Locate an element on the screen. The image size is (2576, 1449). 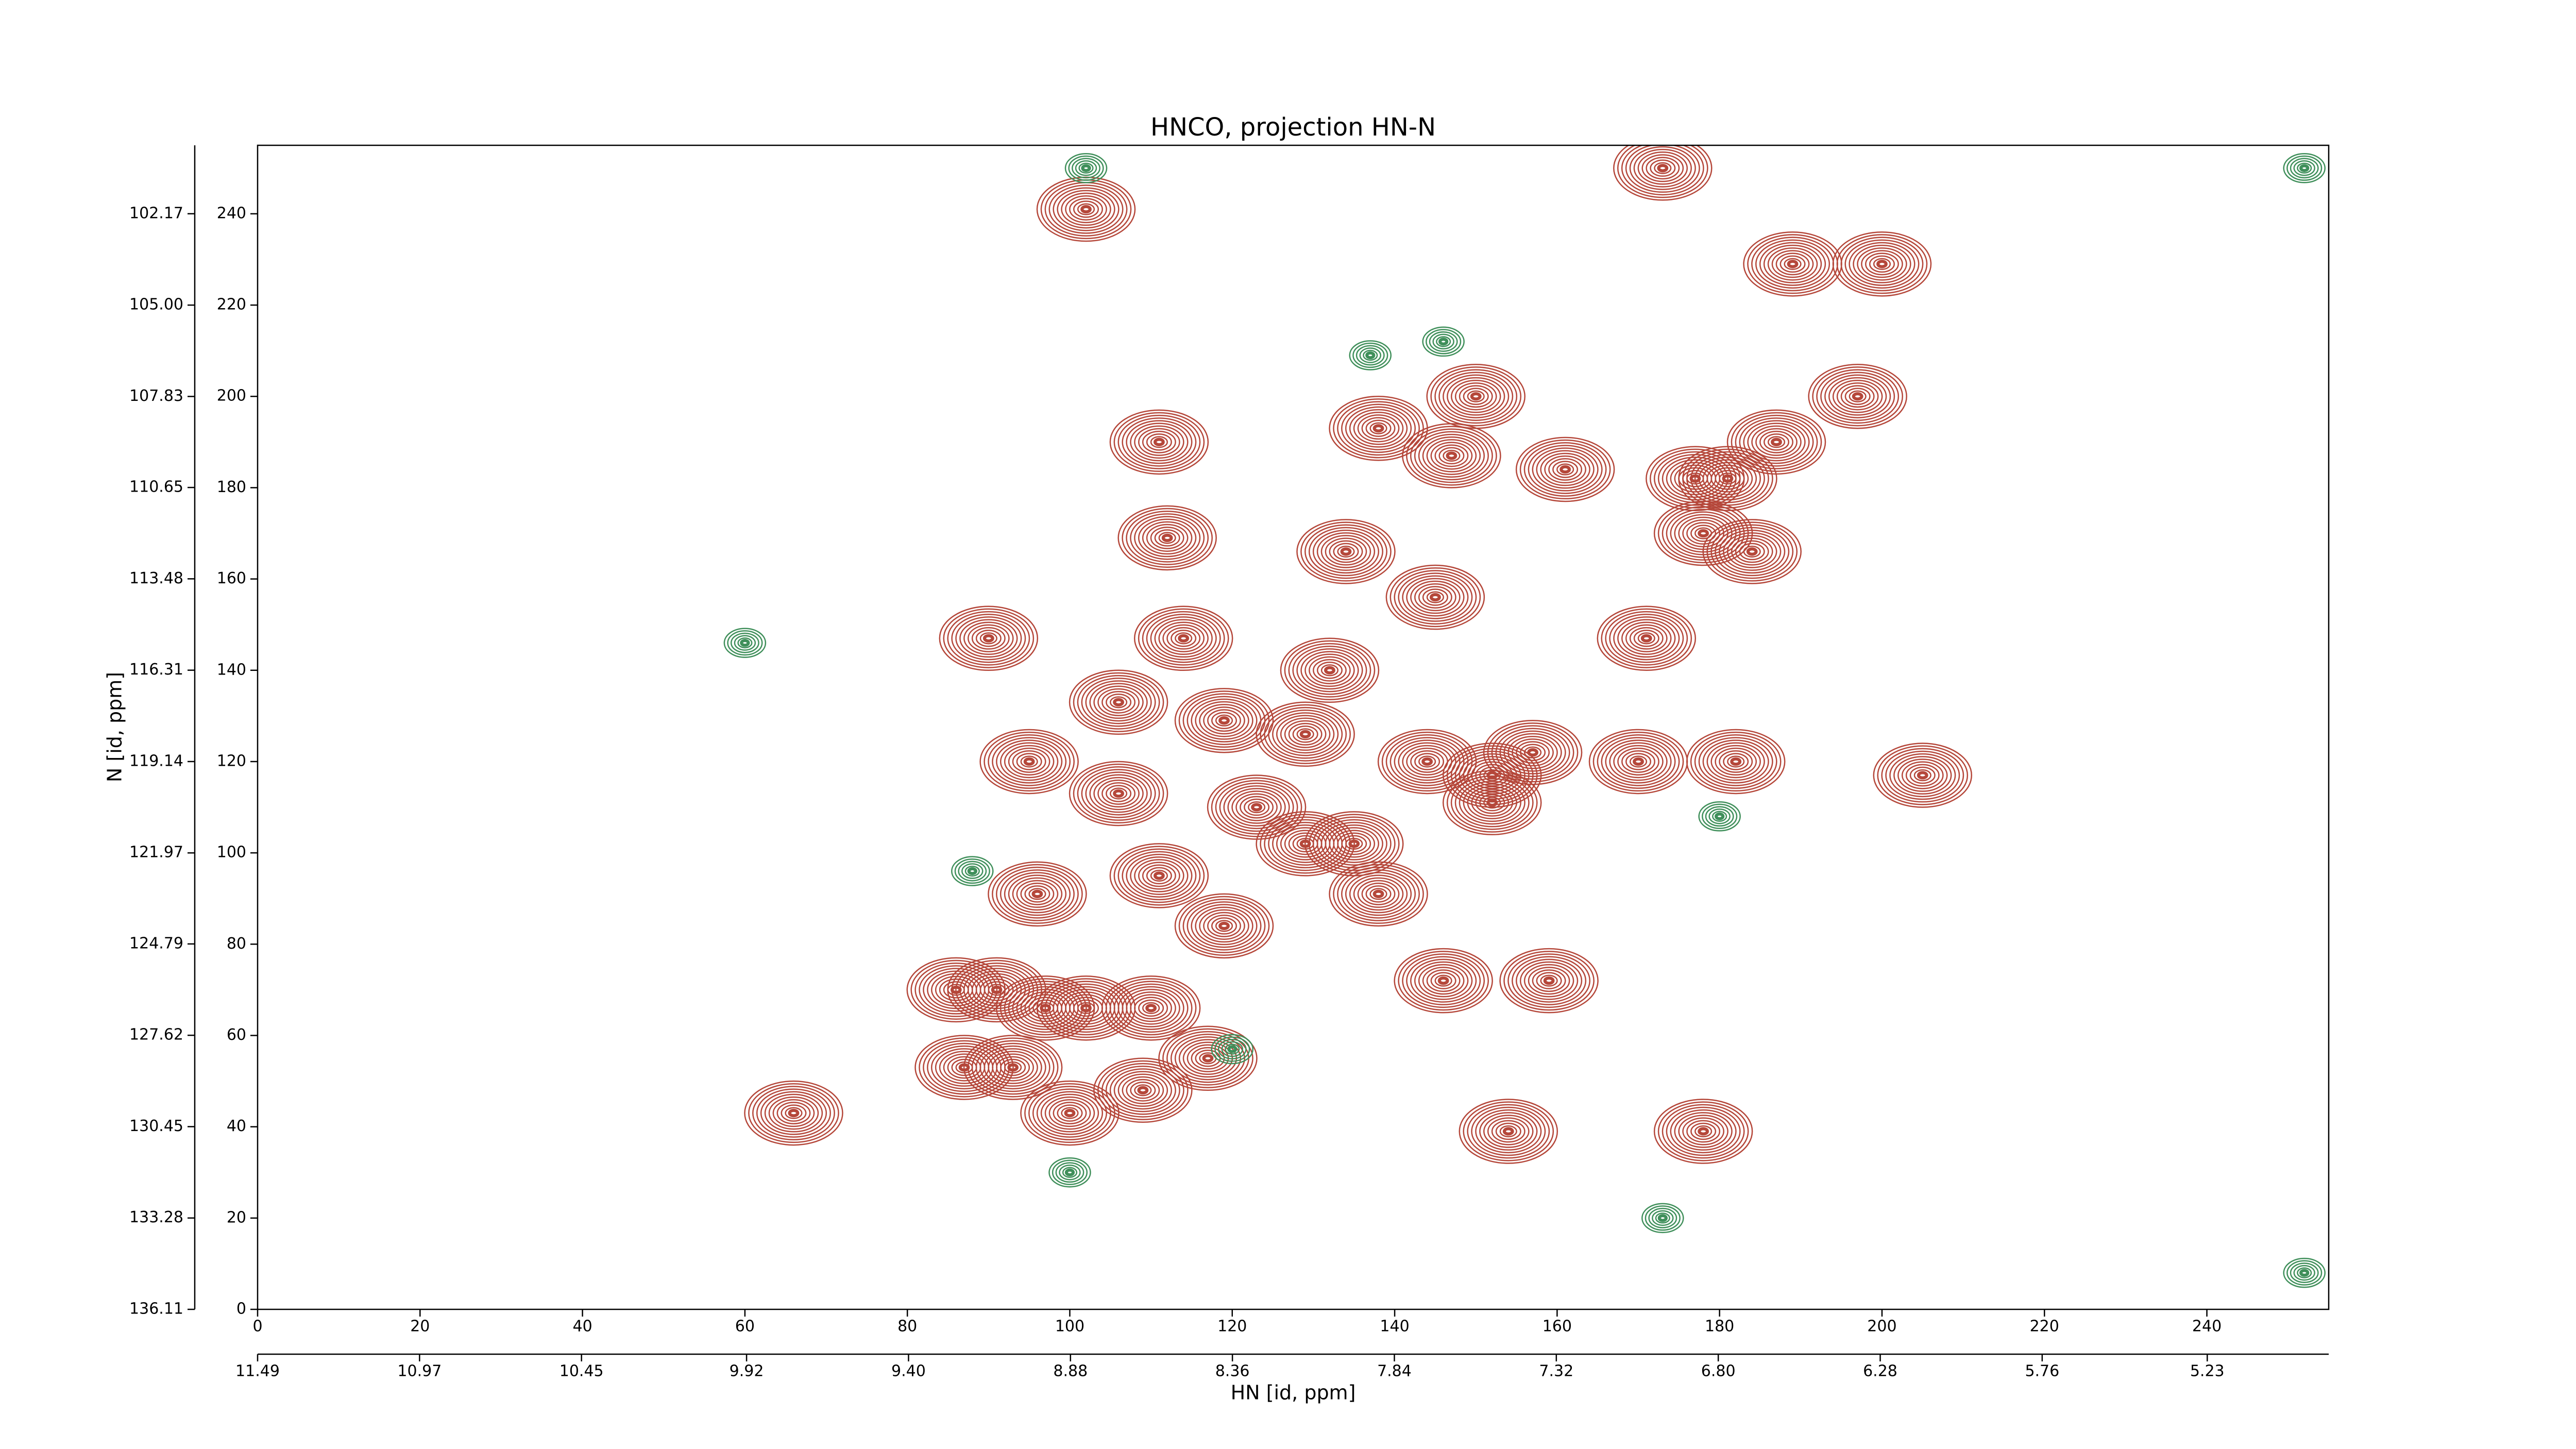
x-tick-label: 100 is located at coordinates (1069, 1327).